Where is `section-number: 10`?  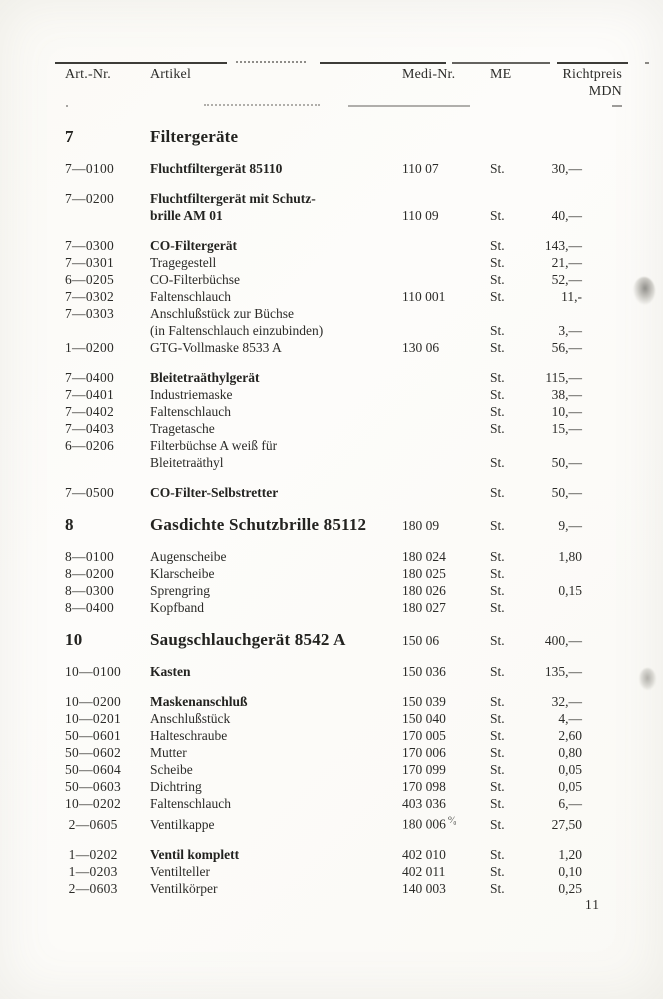
section-number: 10 is located at coordinates (74, 639).